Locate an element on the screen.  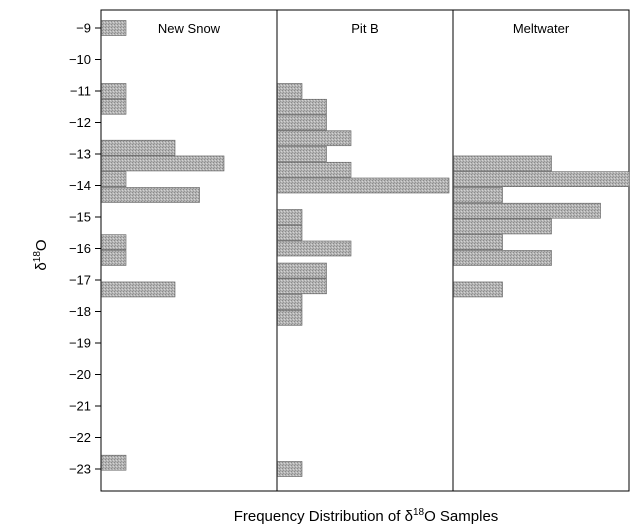
panel-titles: New Snow Pit B Meltwater is located at coordinates (364, 28).